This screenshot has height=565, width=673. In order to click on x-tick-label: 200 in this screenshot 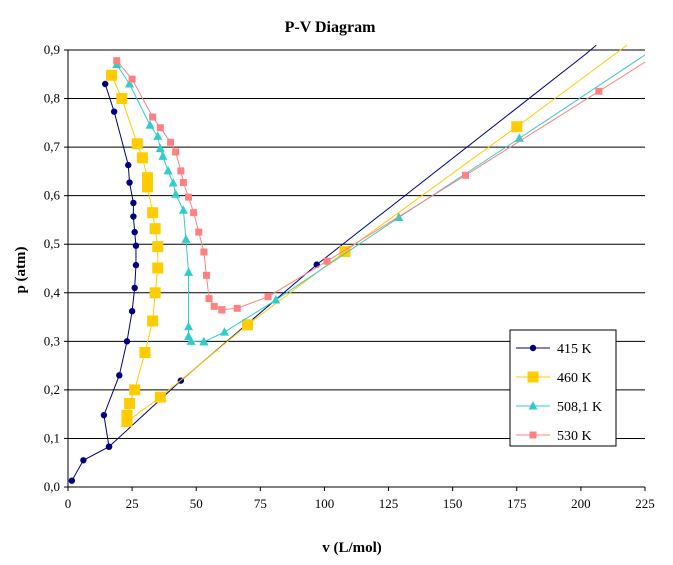, I will do `click(581, 503)`.